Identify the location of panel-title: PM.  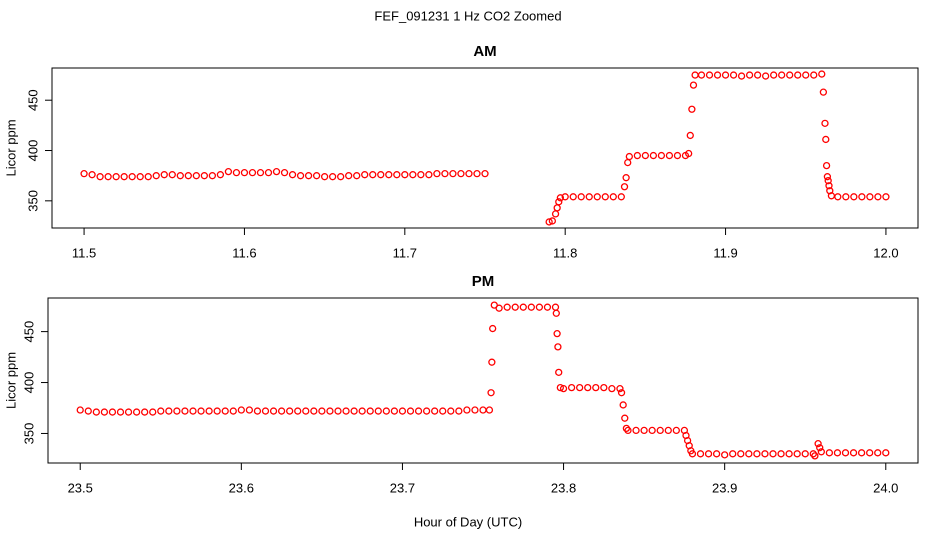
(483, 281).